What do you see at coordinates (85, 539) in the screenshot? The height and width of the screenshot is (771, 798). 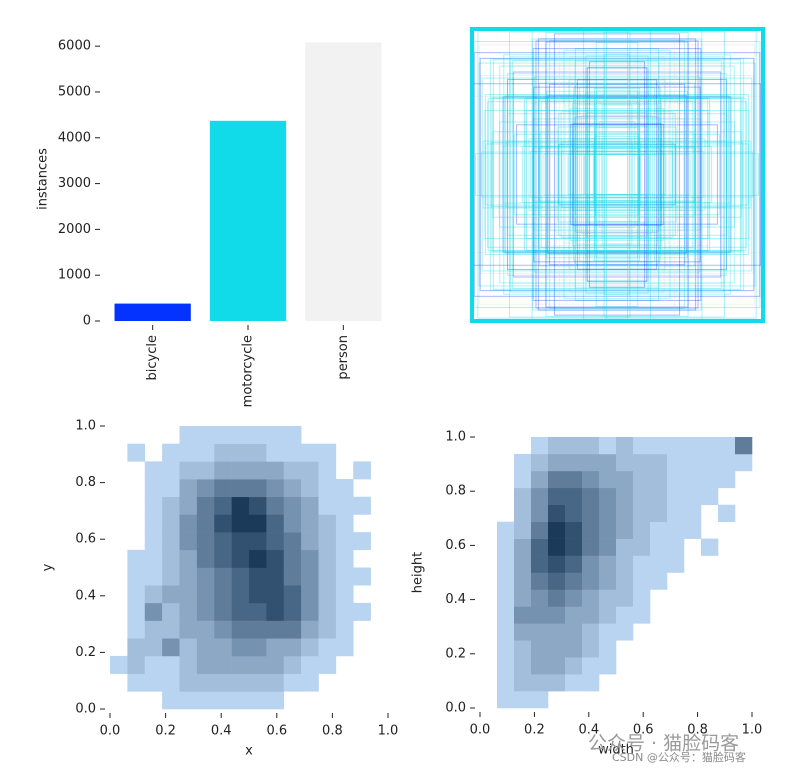 I see `y-tick-label: 0.6` at bounding box center [85, 539].